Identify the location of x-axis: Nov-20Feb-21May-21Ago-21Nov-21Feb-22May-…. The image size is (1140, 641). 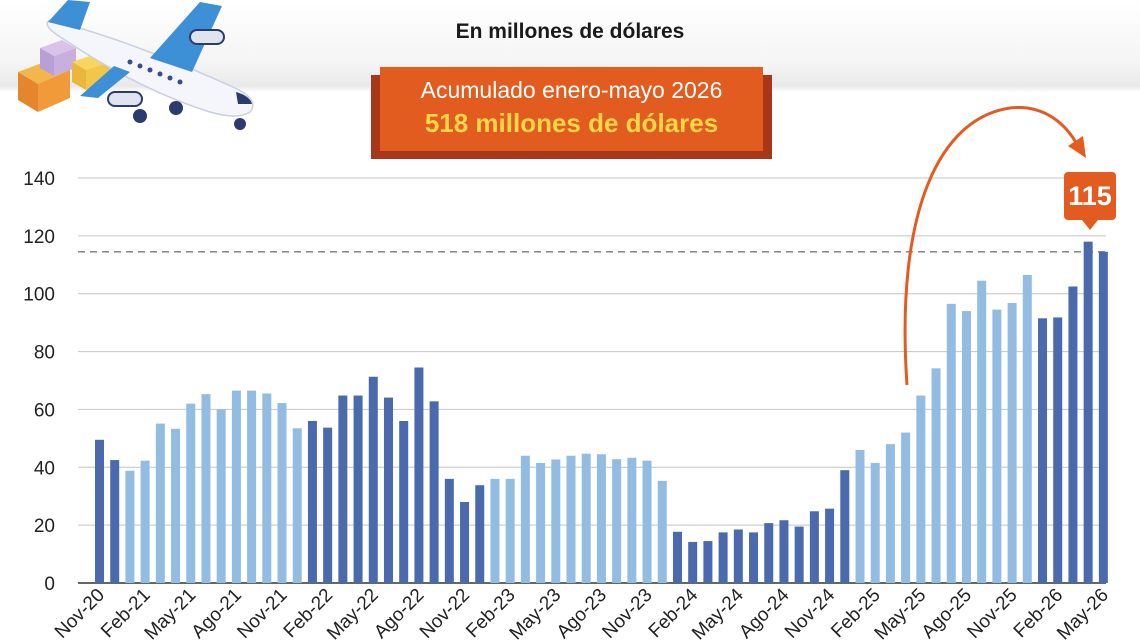
(582, 612).